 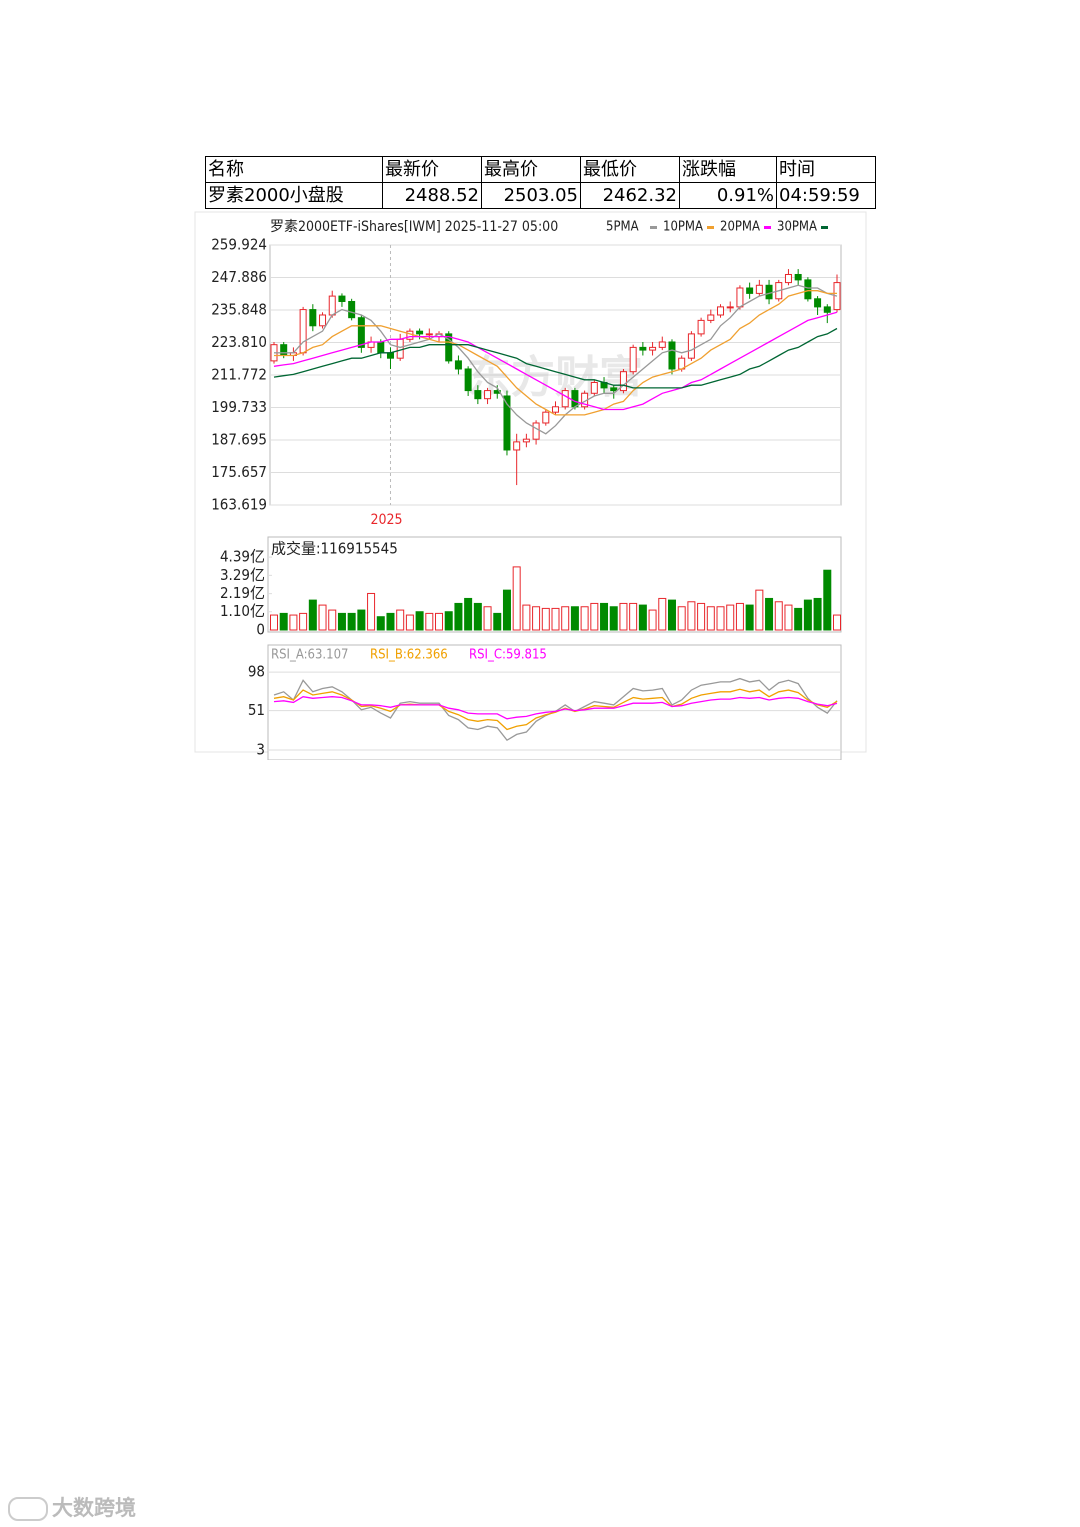 I want to click on chart-title: 成交量:116915545, so click(x=334, y=549).